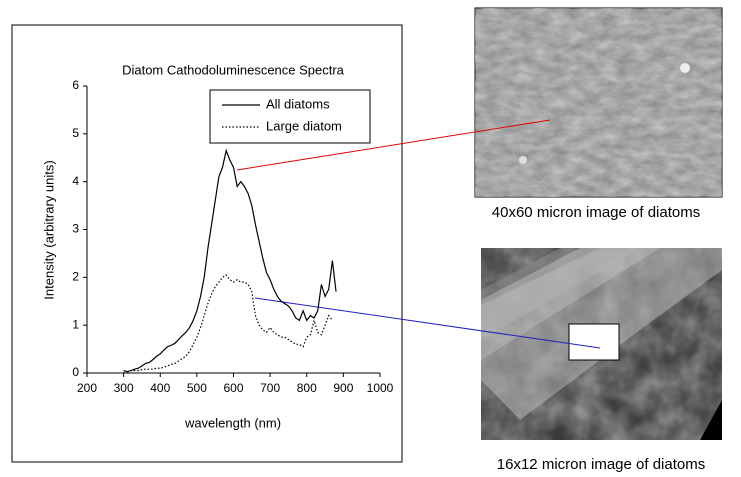 This screenshot has width=741, height=477. Describe the element at coordinates (270, 388) in the screenshot. I see `x-tick-label: 700` at that location.